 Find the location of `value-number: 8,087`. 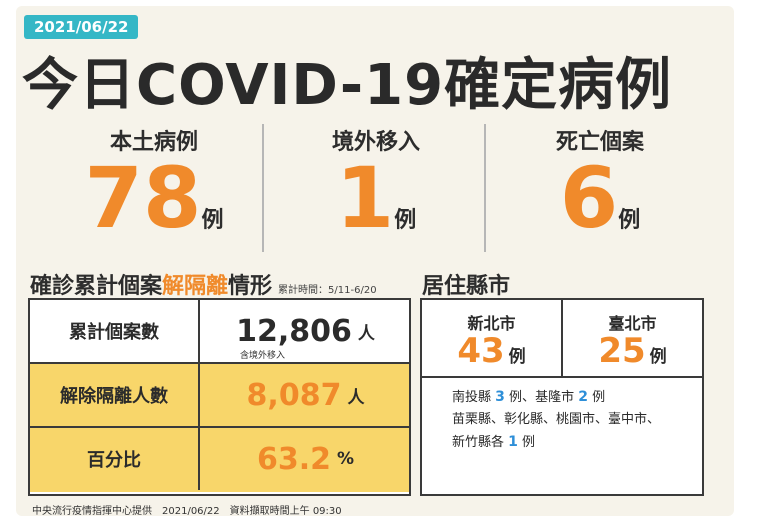

value-number: 8,087 is located at coordinates (294, 395).